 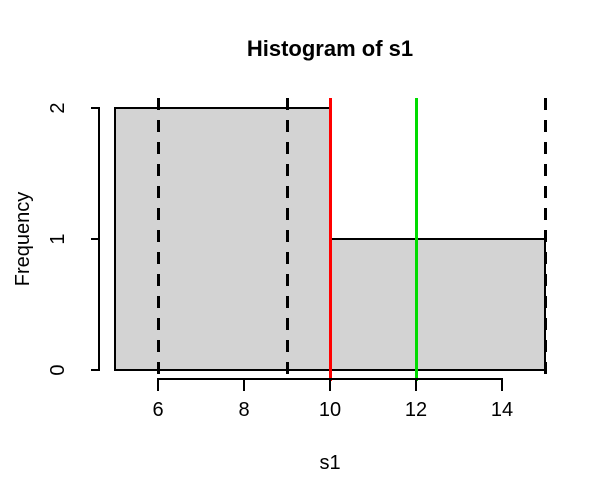 What do you see at coordinates (330, 463) in the screenshot?
I see `x-axis-label: s1` at bounding box center [330, 463].